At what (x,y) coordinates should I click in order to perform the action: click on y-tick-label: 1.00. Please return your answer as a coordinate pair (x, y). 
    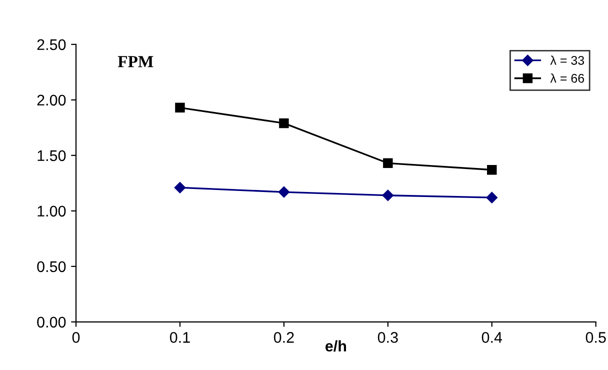
    Looking at the image, I should click on (52, 211).